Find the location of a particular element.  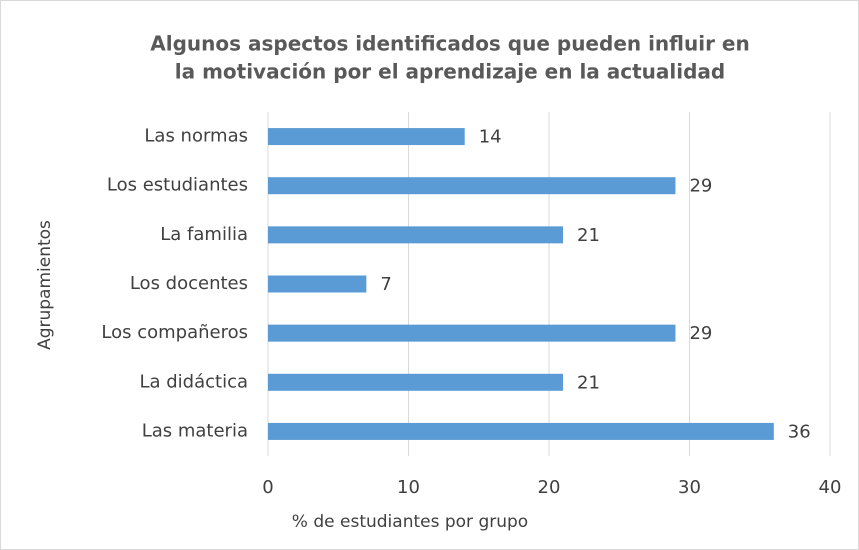

y-tick-label: Los docentes is located at coordinates (189, 283).